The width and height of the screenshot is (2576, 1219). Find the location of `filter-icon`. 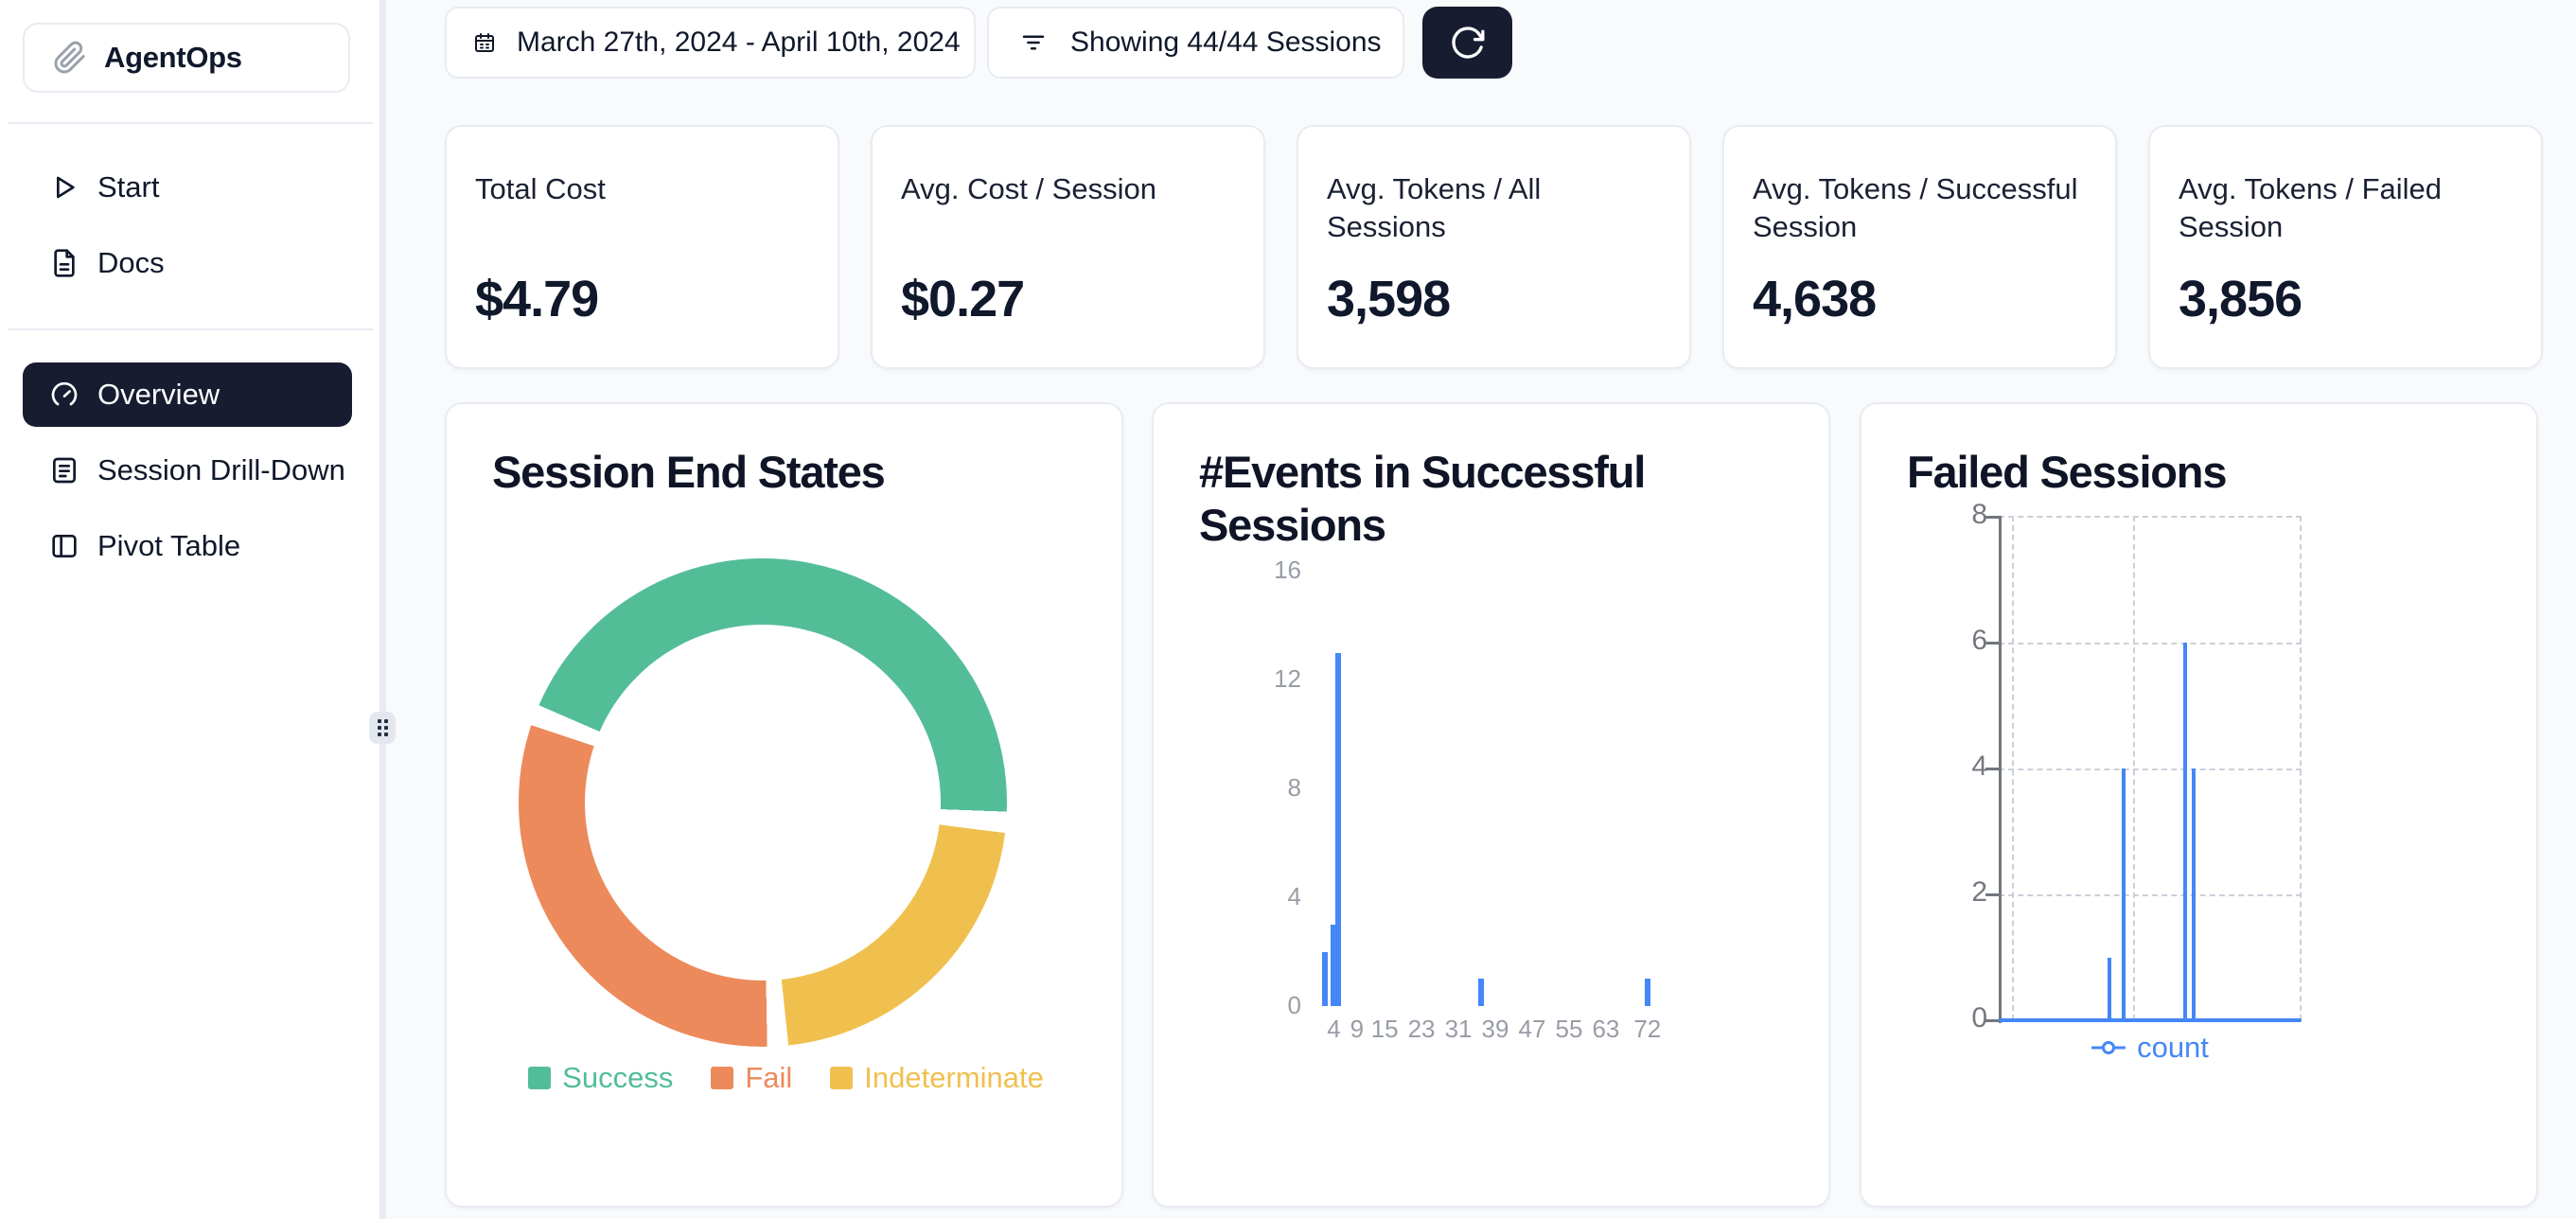

filter-icon is located at coordinates (1033, 42).